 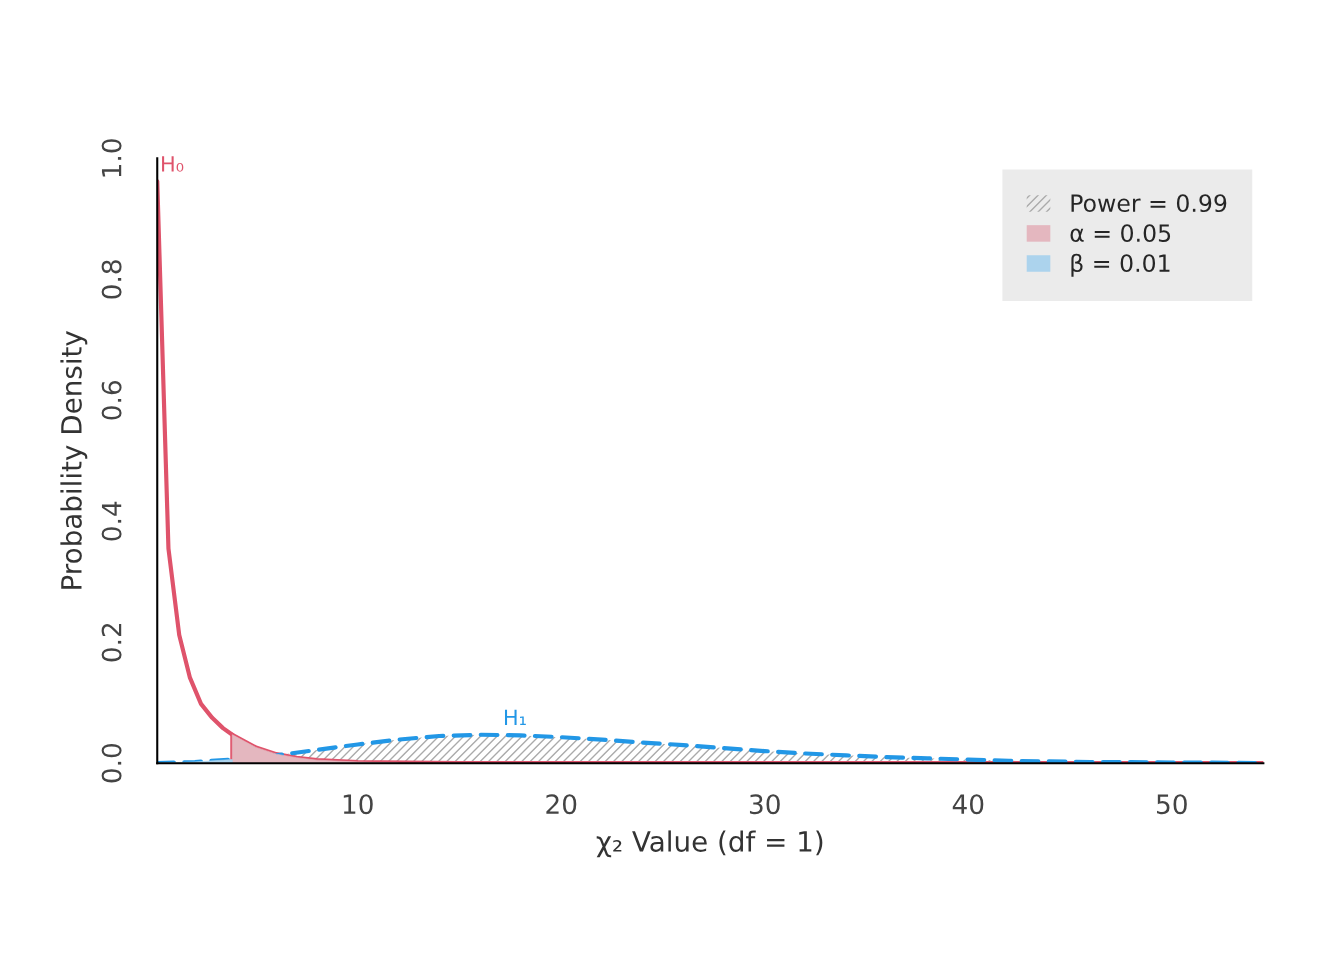 I want to click on y-tick-label: 0.0, so click(x=111, y=763).